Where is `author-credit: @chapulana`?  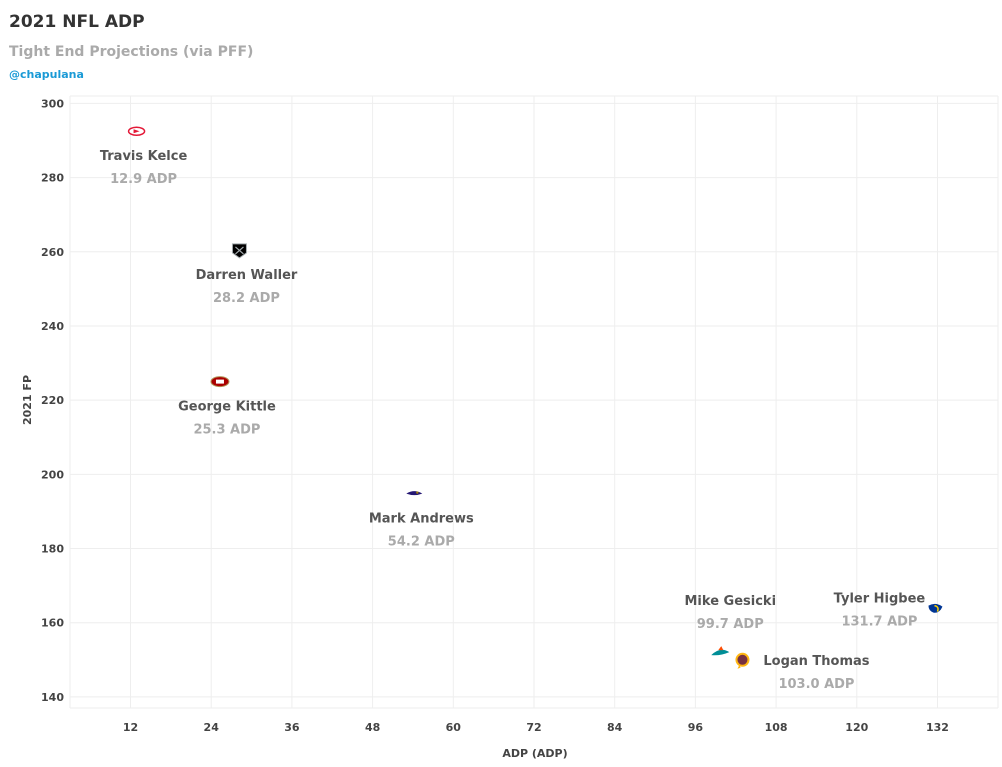 author-credit: @chapulana is located at coordinates (46, 74).